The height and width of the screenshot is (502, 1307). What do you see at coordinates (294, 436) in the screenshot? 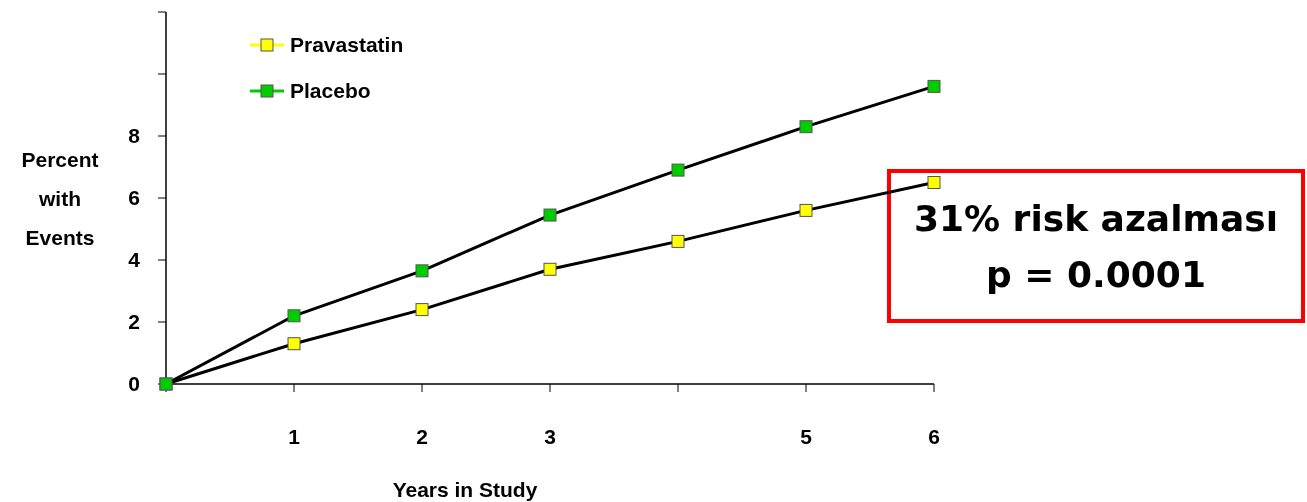
I see `x-tick-label: 1` at bounding box center [294, 436].